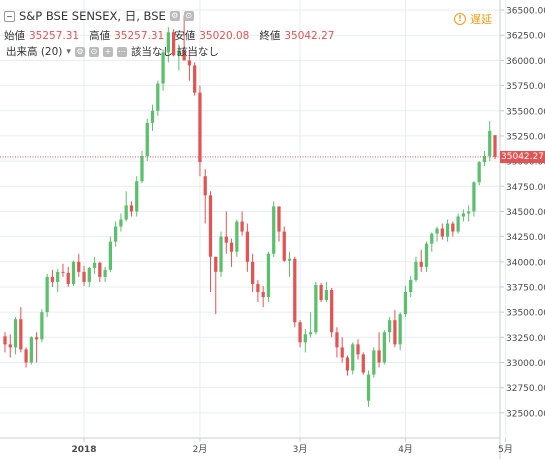 The width and height of the screenshot is (545, 459). Describe the element at coordinates (200, 449) in the screenshot. I see `x-tick-label: 2月` at that location.